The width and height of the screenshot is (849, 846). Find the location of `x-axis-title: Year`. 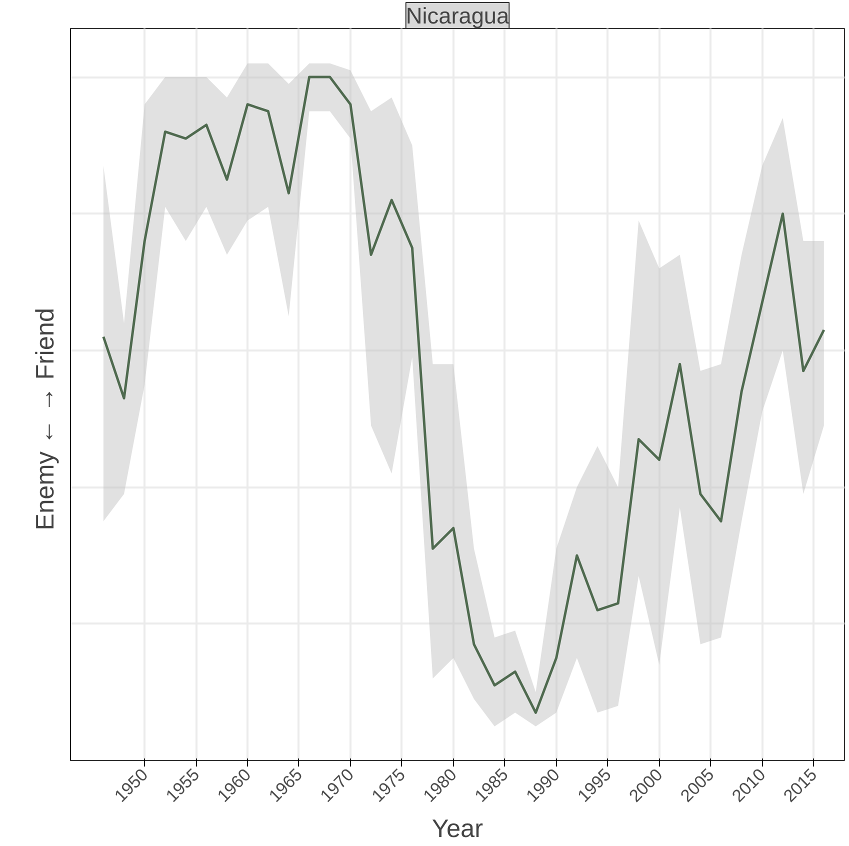

x-axis-title: Year is located at coordinates (458, 829).